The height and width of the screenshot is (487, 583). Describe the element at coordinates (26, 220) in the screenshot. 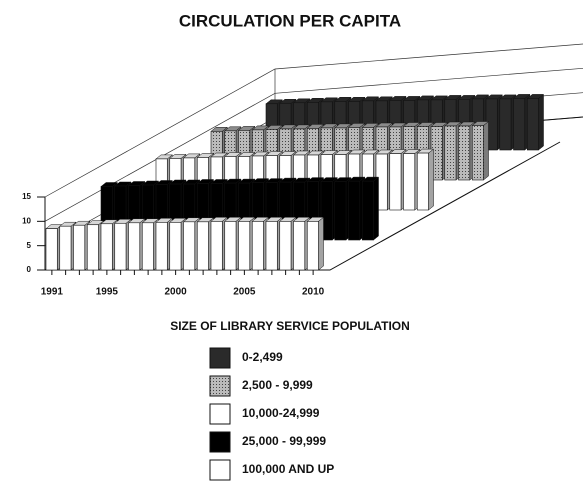

I see `y-tick-label: 10` at that location.